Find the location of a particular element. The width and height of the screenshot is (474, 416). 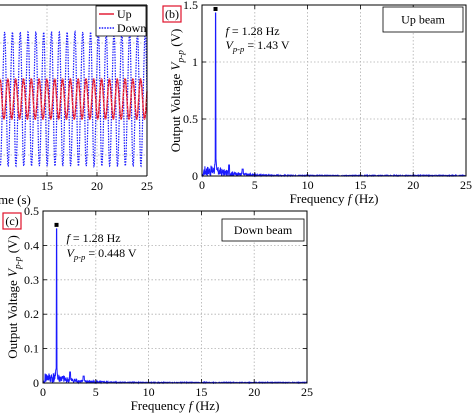

peak-voltage-annotation: Vp-p = 0.448 V is located at coordinates (102, 254).